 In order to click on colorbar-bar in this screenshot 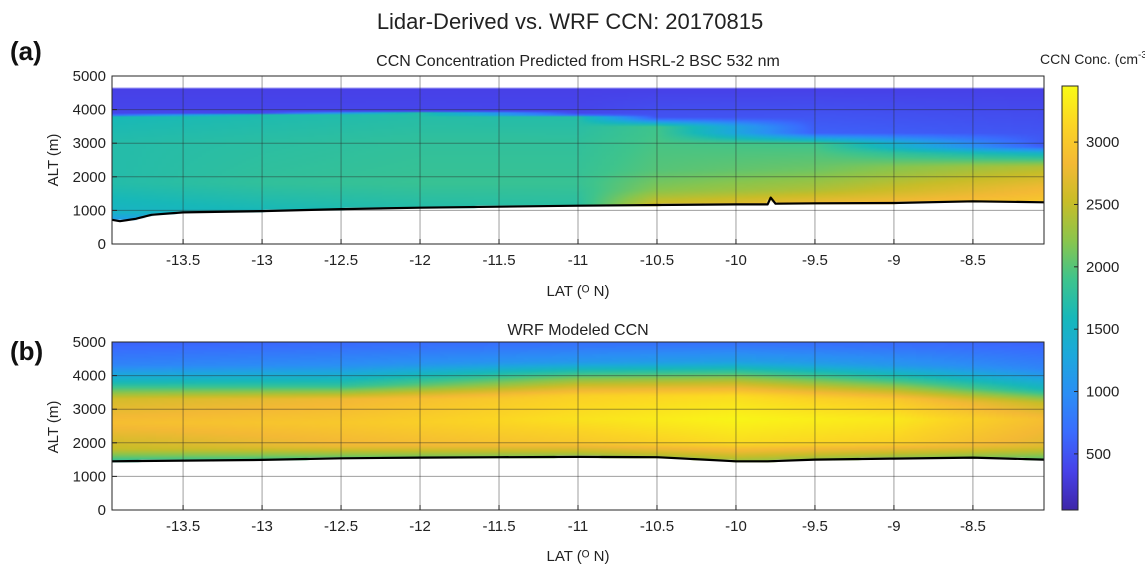, I will do `click(1070, 298)`.